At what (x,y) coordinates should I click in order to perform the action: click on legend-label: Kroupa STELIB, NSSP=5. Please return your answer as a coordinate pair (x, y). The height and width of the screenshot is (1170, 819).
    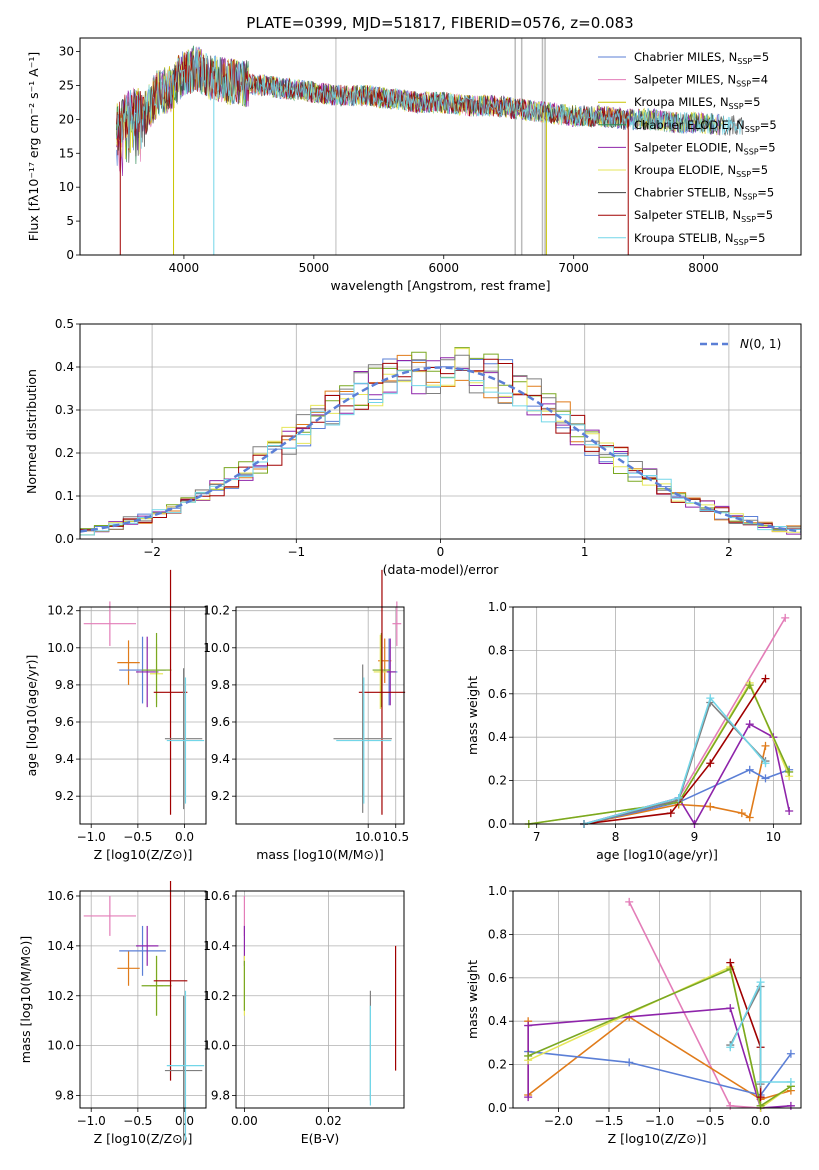
    Looking at the image, I should click on (699, 239).